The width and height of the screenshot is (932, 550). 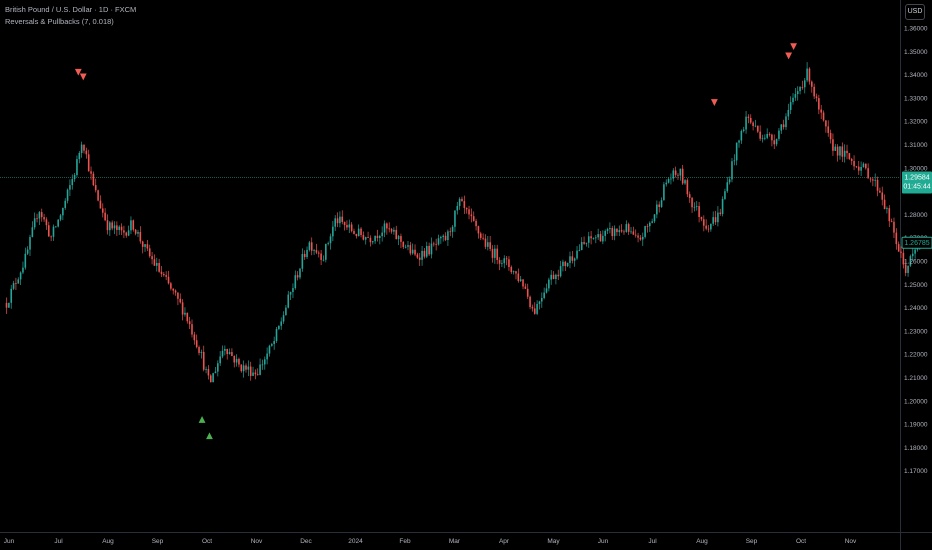 I want to click on indicator-label: Reversals & Pullbacks (7, 0.018), so click(x=59, y=21).